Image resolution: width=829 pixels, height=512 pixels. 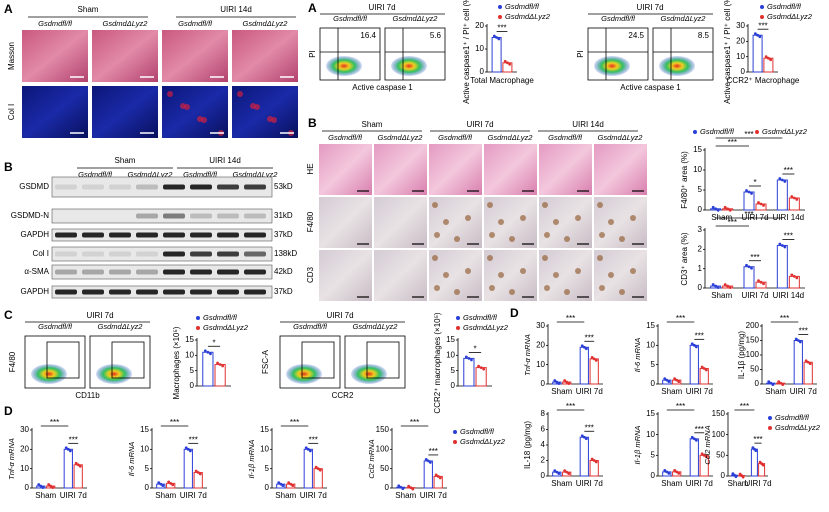 What do you see at coordinates (637, 445) in the screenshot?
I see `y-axis-label: Il-1β mRNA` at bounding box center [637, 445].